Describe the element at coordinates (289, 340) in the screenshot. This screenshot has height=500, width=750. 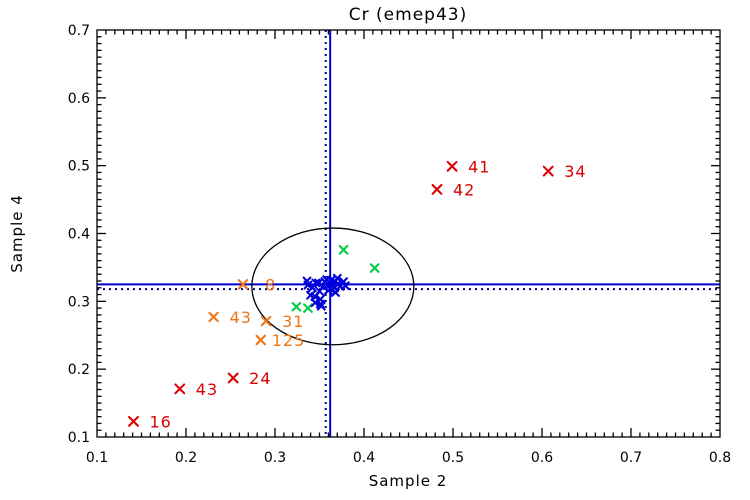
I see `data-point-label: 125` at that location.